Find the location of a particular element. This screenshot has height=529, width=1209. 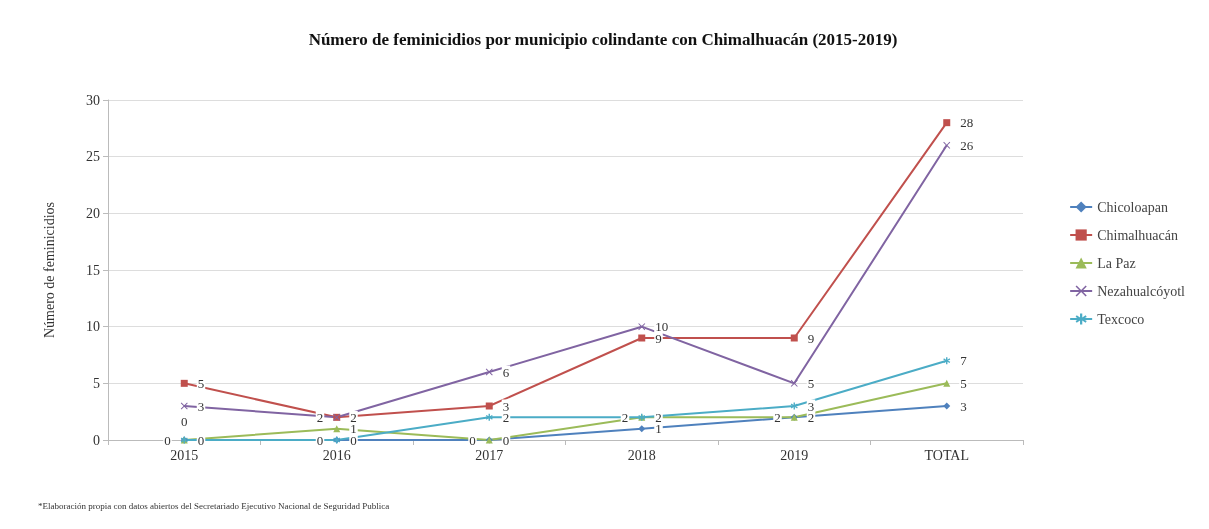

legend-label: Chimalhuacán is located at coordinates (1138, 235).